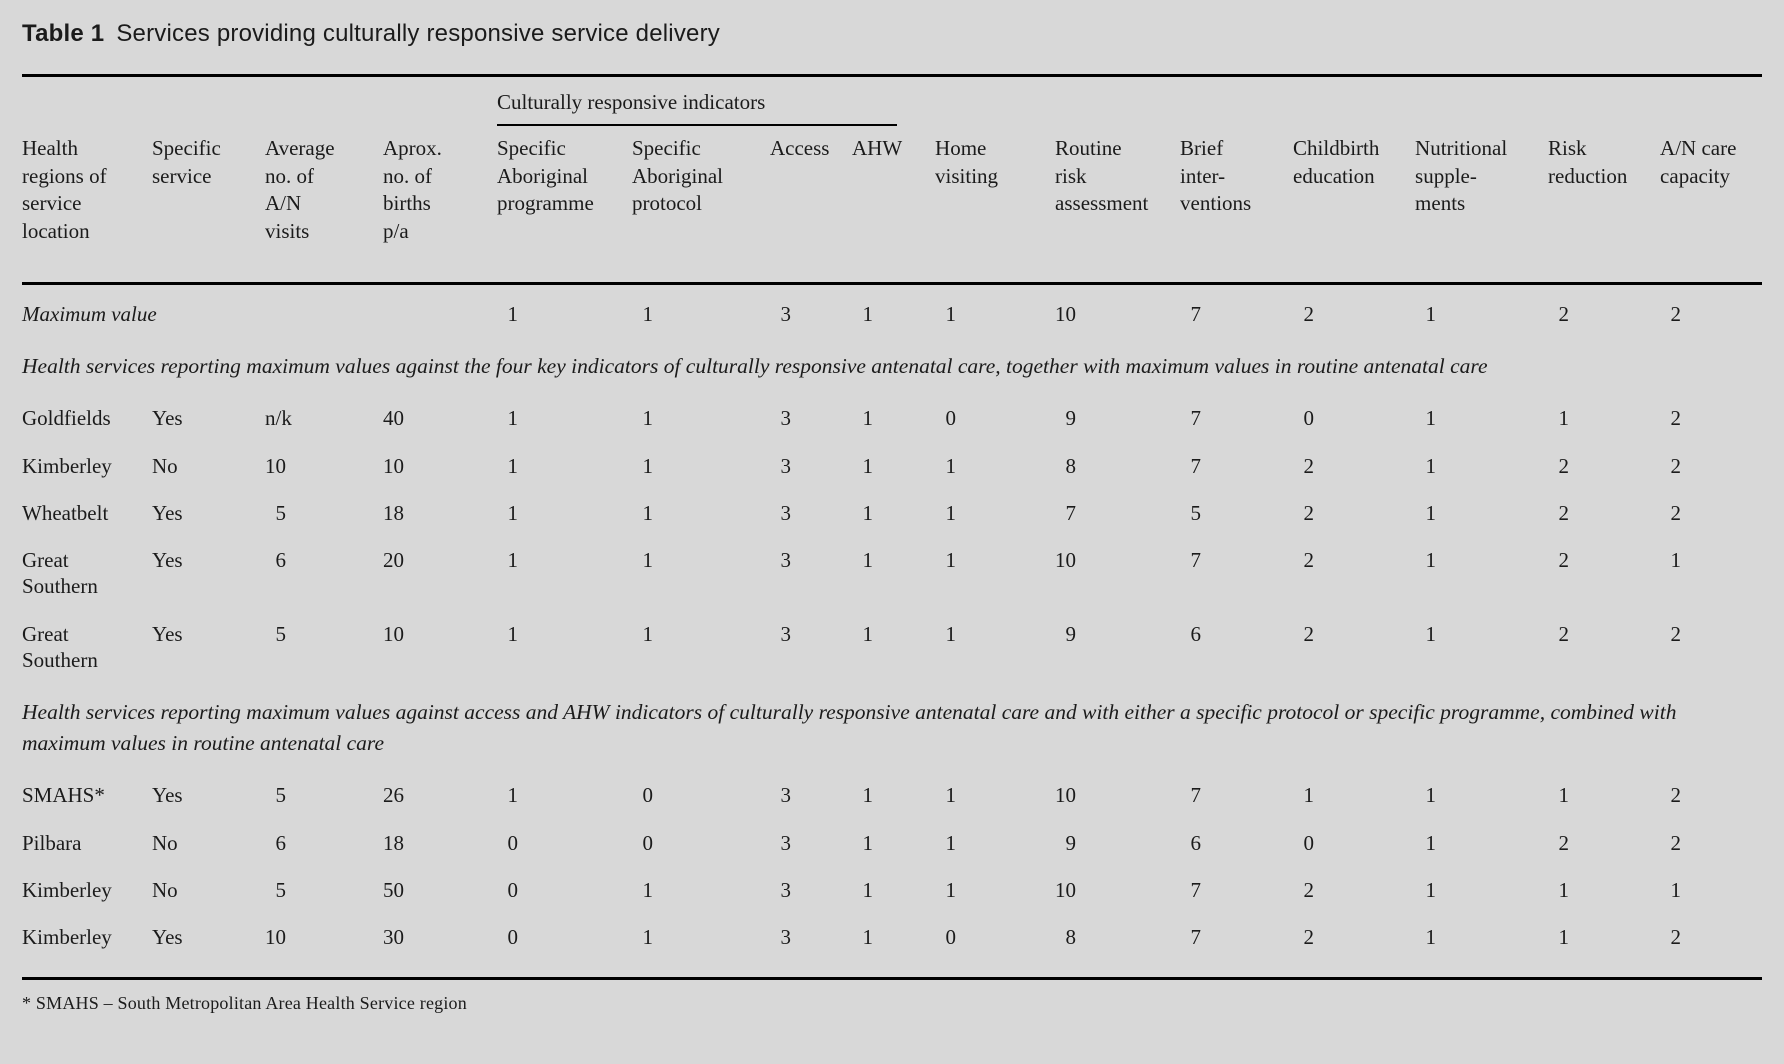 The height and width of the screenshot is (1064, 1784). Describe the element at coordinates (892, 407) in the screenshot. I see `data-row: Goldfields Yes n/k 40 1 1 3 1 0 9 7 0 1 1 2` at that location.